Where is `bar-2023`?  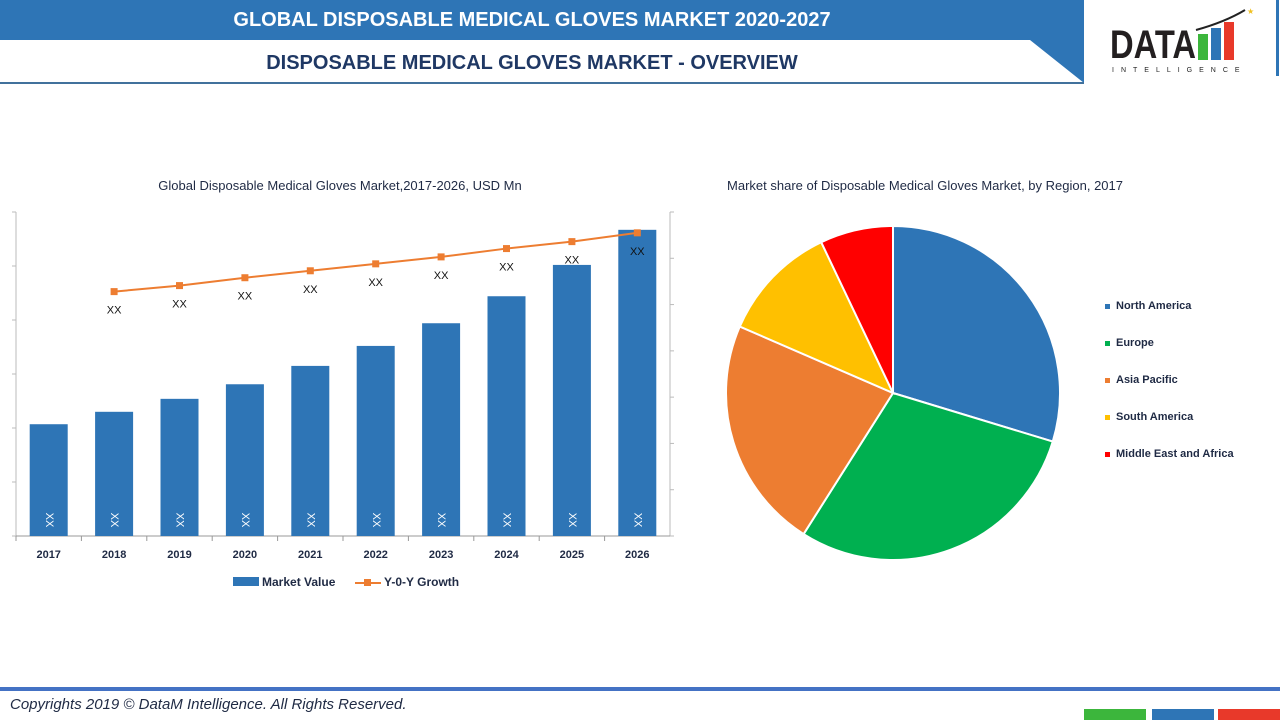 bar-2023 is located at coordinates (441, 429).